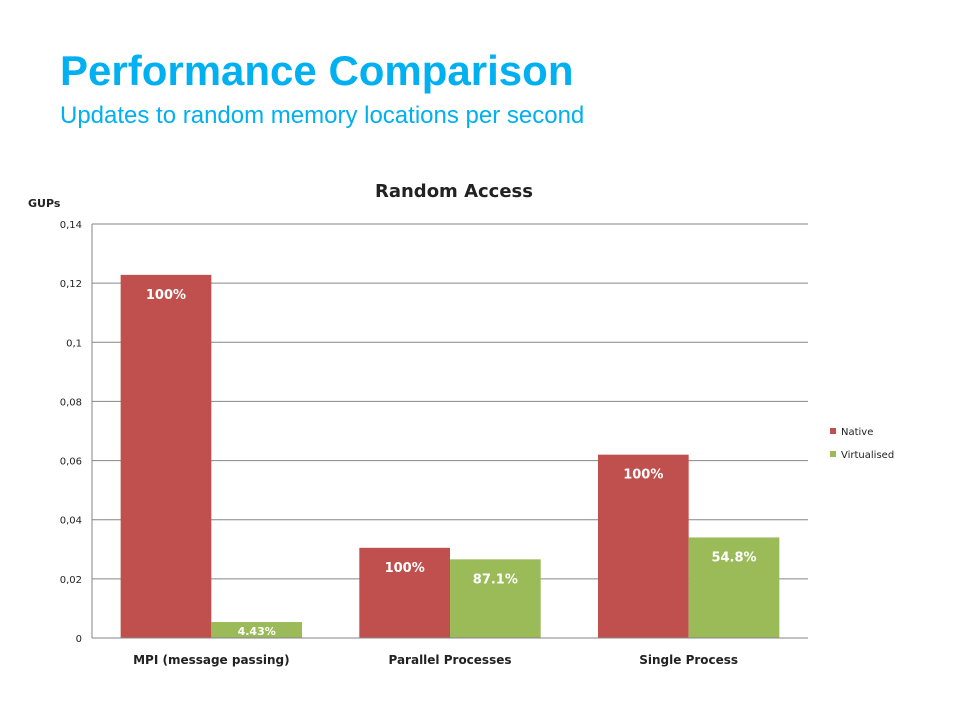 Image resolution: width=960 pixels, height=720 pixels. Describe the element at coordinates (211, 660) in the screenshot. I see `x-category-label: MPI (message passing)` at that location.